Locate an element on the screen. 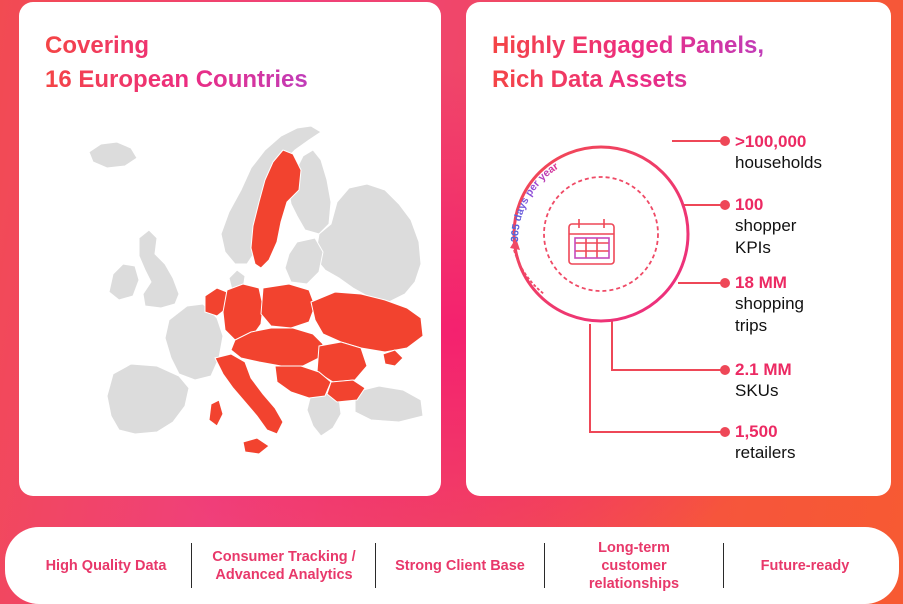 This screenshot has height=604, width=903. stat-skus: 2.1 MM SKUs is located at coordinates (763, 381).